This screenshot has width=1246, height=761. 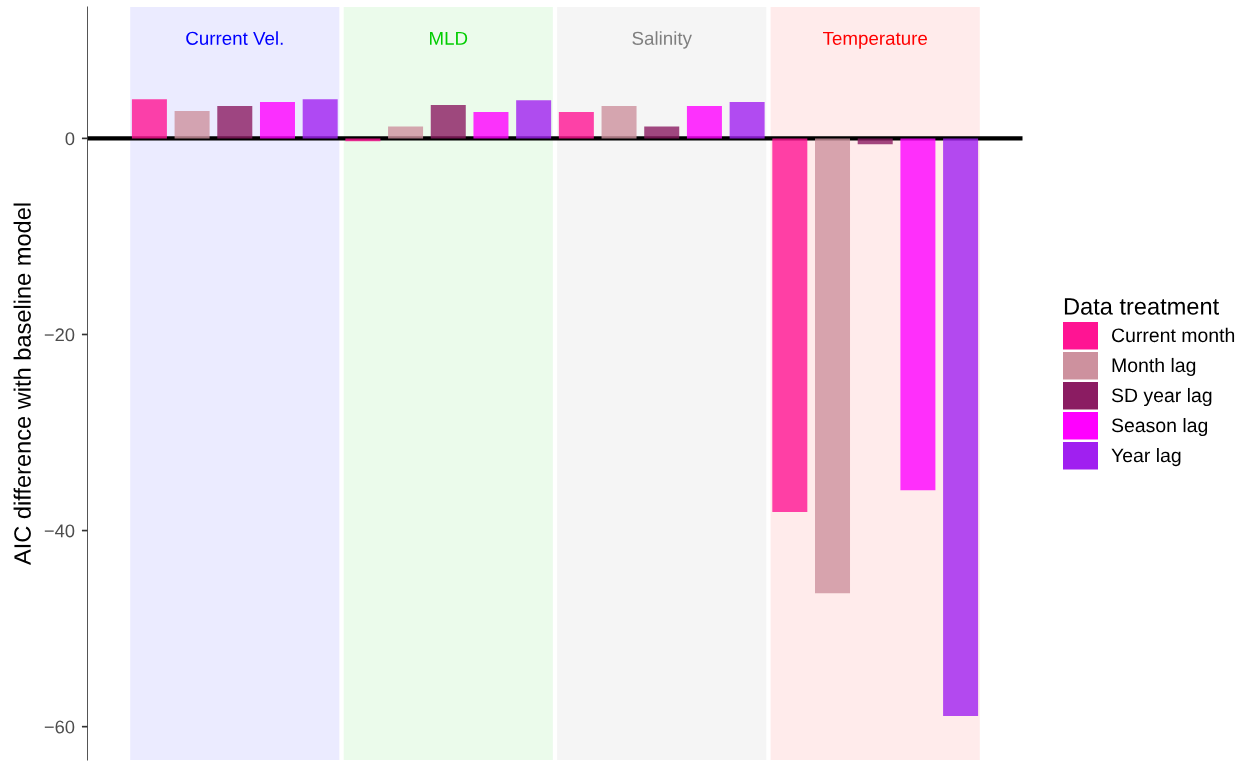 I want to click on legend-label: Season lag, so click(x=1159, y=427).